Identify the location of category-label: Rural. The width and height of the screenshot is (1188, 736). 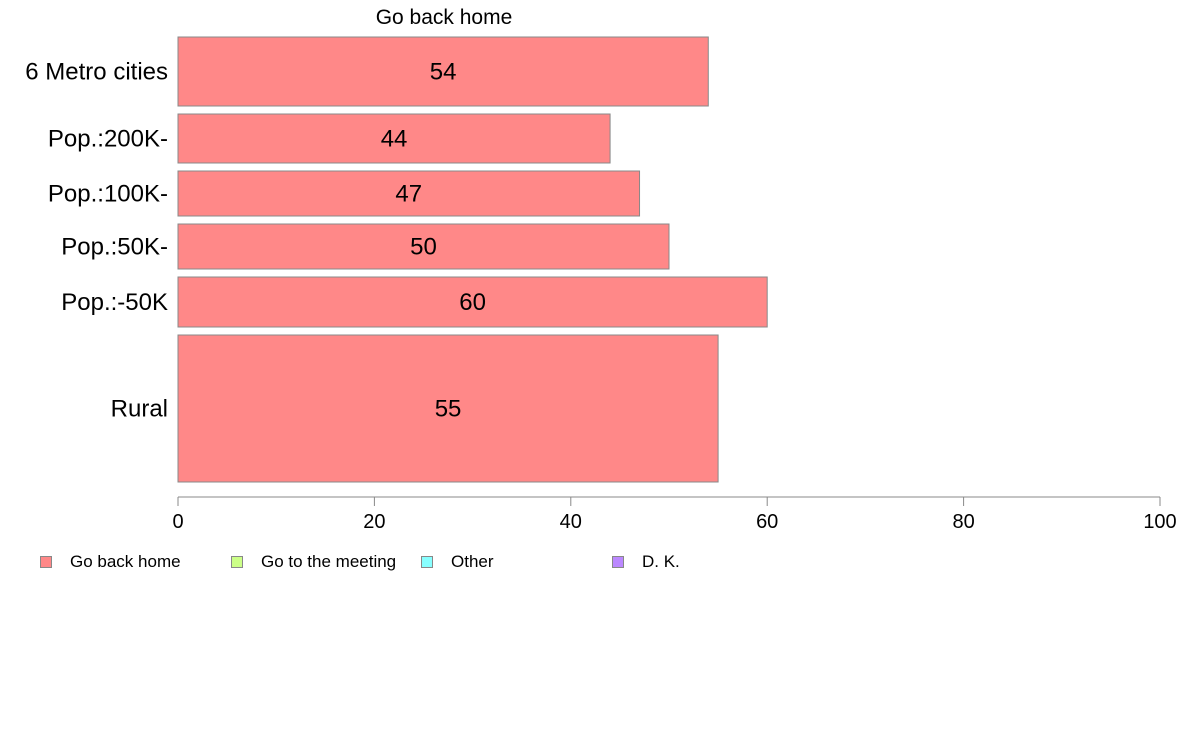
(139, 409).